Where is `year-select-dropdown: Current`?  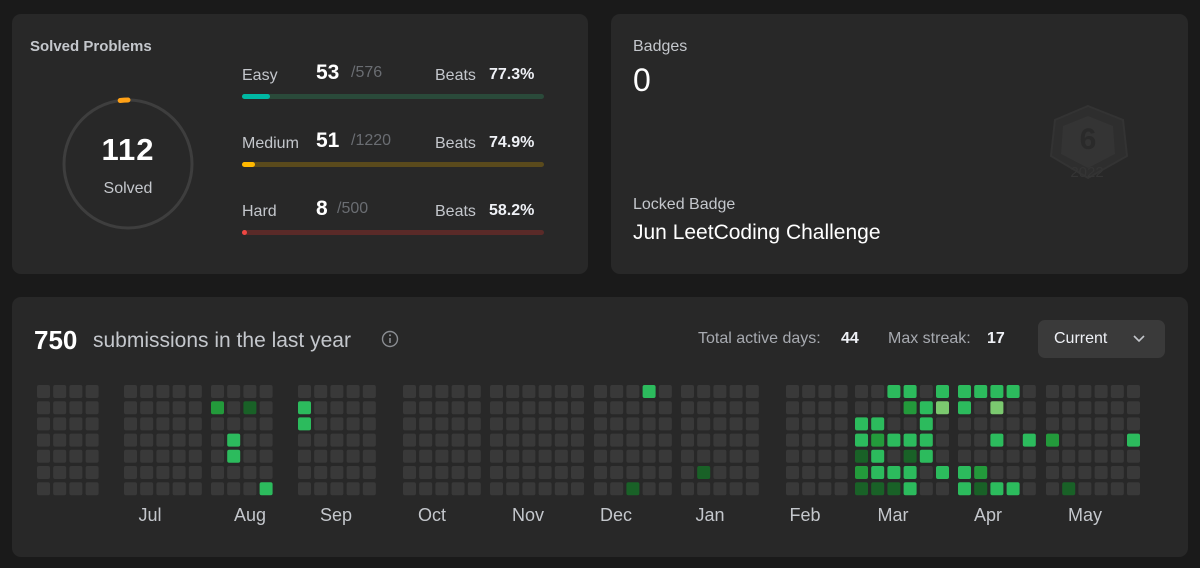 year-select-dropdown: Current is located at coordinates (1101, 339).